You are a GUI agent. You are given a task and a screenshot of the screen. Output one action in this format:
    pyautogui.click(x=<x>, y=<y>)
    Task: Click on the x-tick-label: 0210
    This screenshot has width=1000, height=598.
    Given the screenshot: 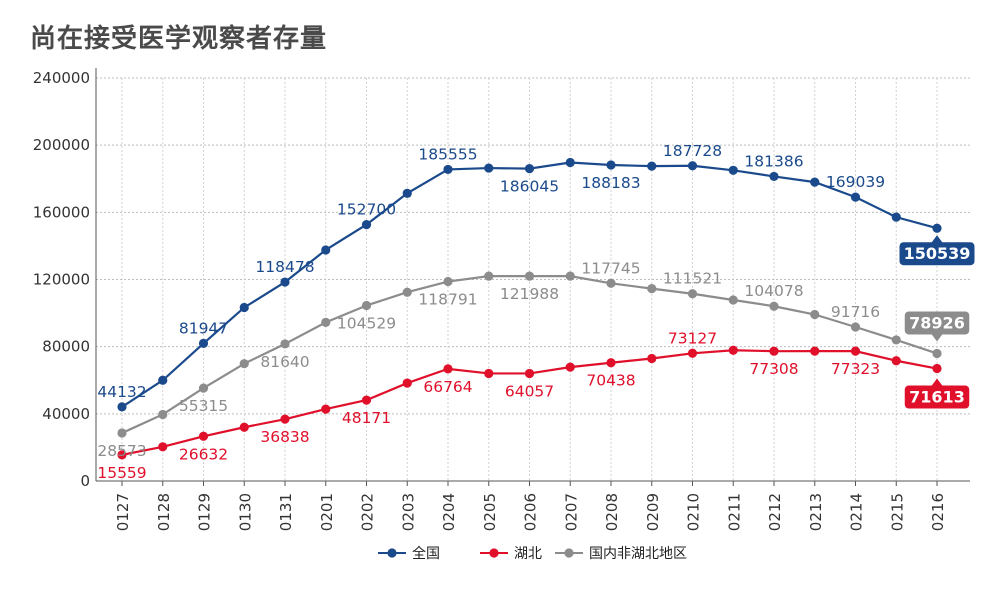 What is the action you would take?
    pyautogui.click(x=694, y=512)
    